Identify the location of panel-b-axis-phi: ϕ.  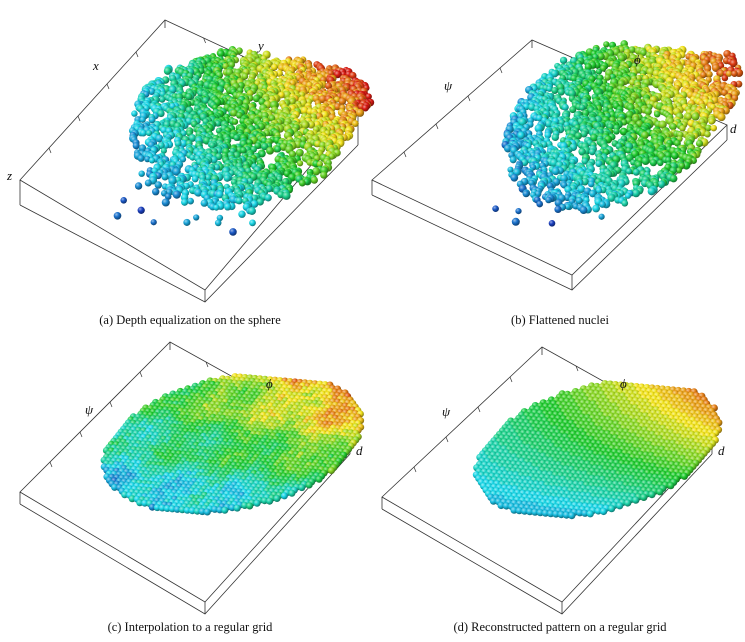
(637, 59).